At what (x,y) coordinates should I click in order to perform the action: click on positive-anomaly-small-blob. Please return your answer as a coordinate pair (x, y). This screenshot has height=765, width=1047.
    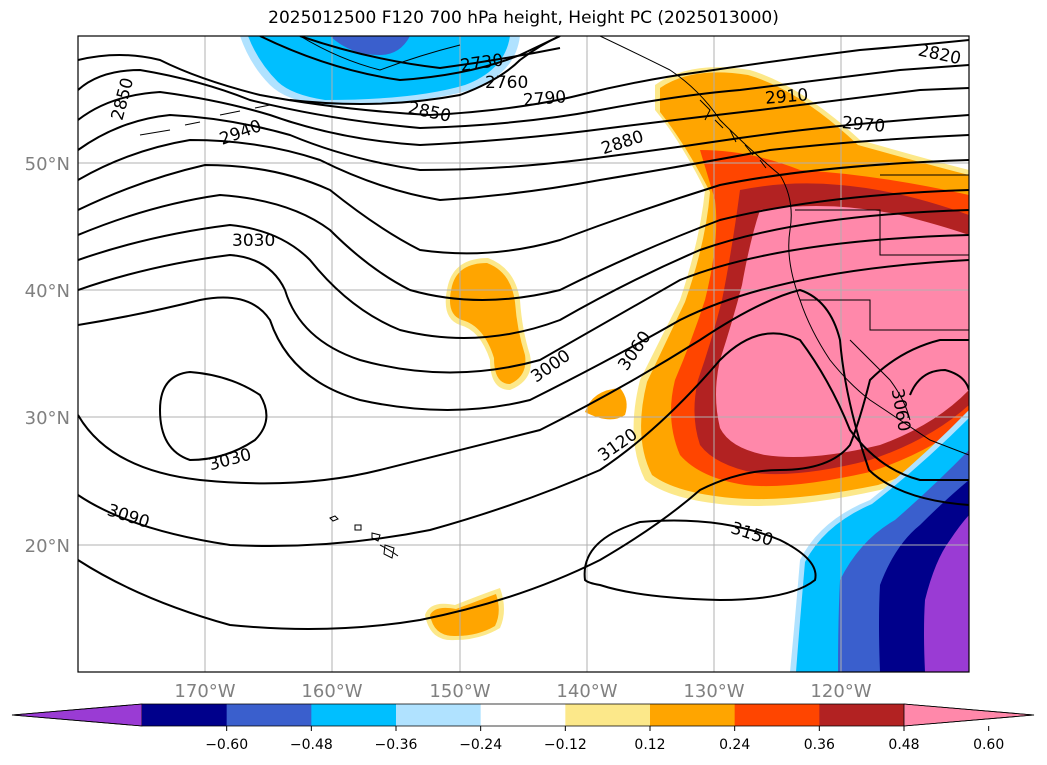
    Looking at the image, I should click on (606, 404).